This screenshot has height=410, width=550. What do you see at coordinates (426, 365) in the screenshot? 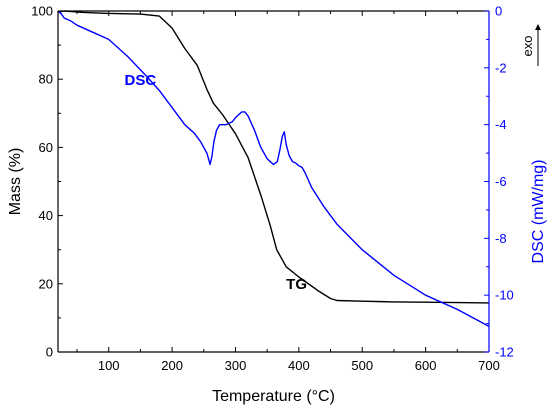
I see `x-tick-label: 600` at bounding box center [426, 365].